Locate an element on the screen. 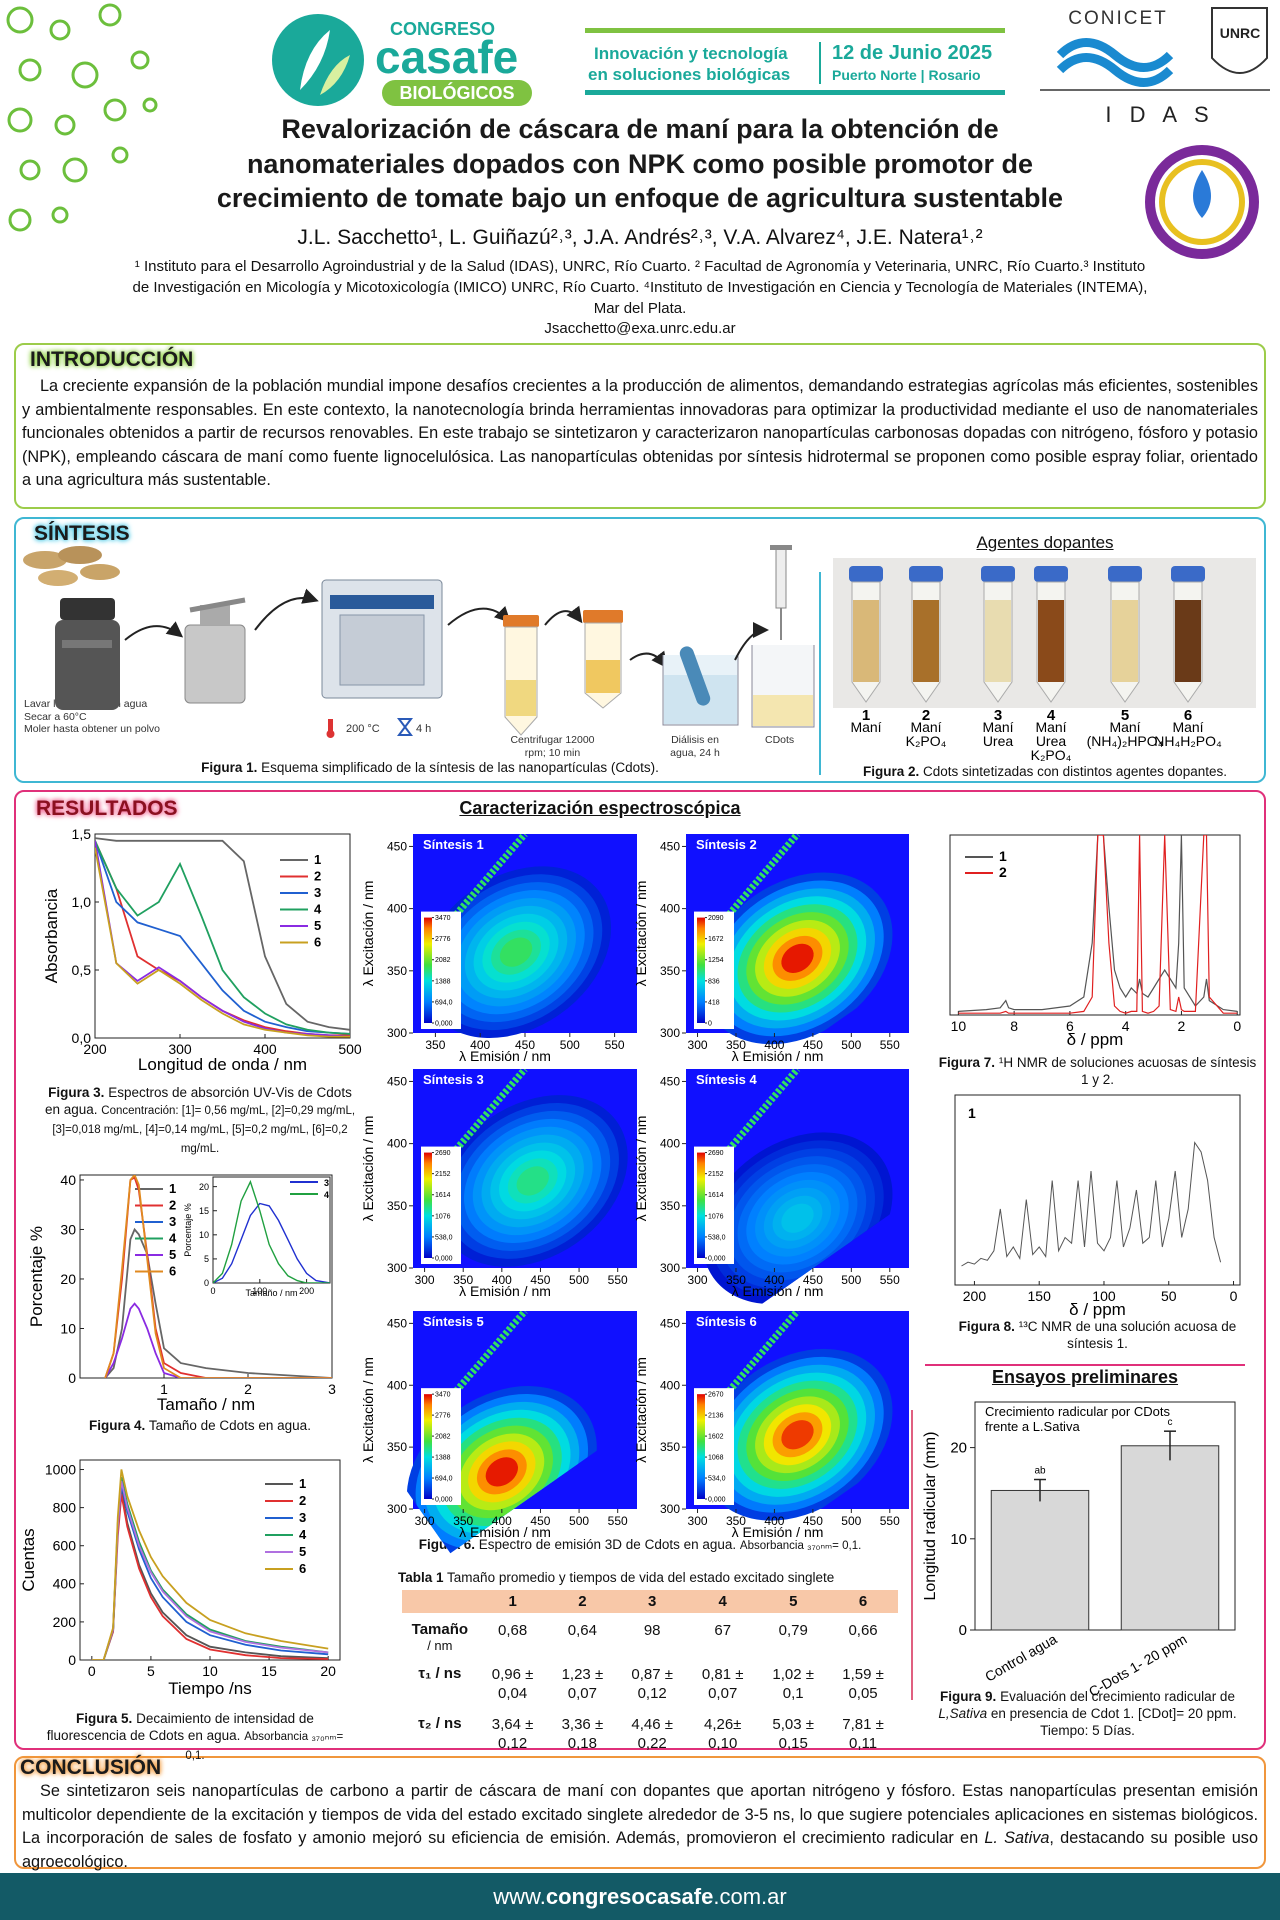 Image resolution: width=1280 pixels, height=1920 pixels. temp: 200 °C is located at coordinates (363, 729).